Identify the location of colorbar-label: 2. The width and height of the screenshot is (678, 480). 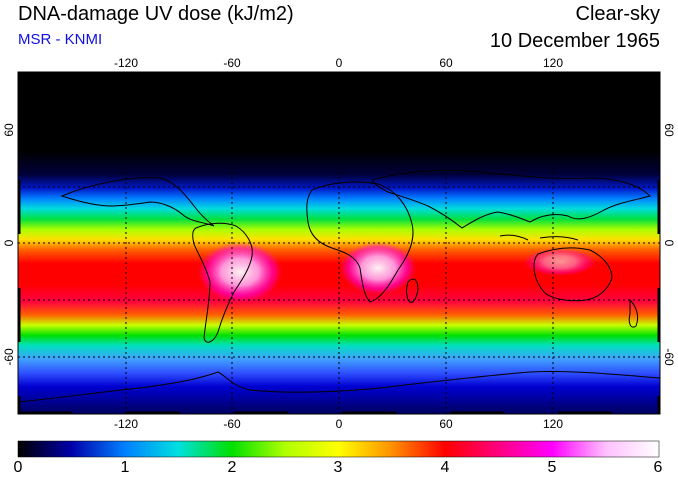
(232, 467).